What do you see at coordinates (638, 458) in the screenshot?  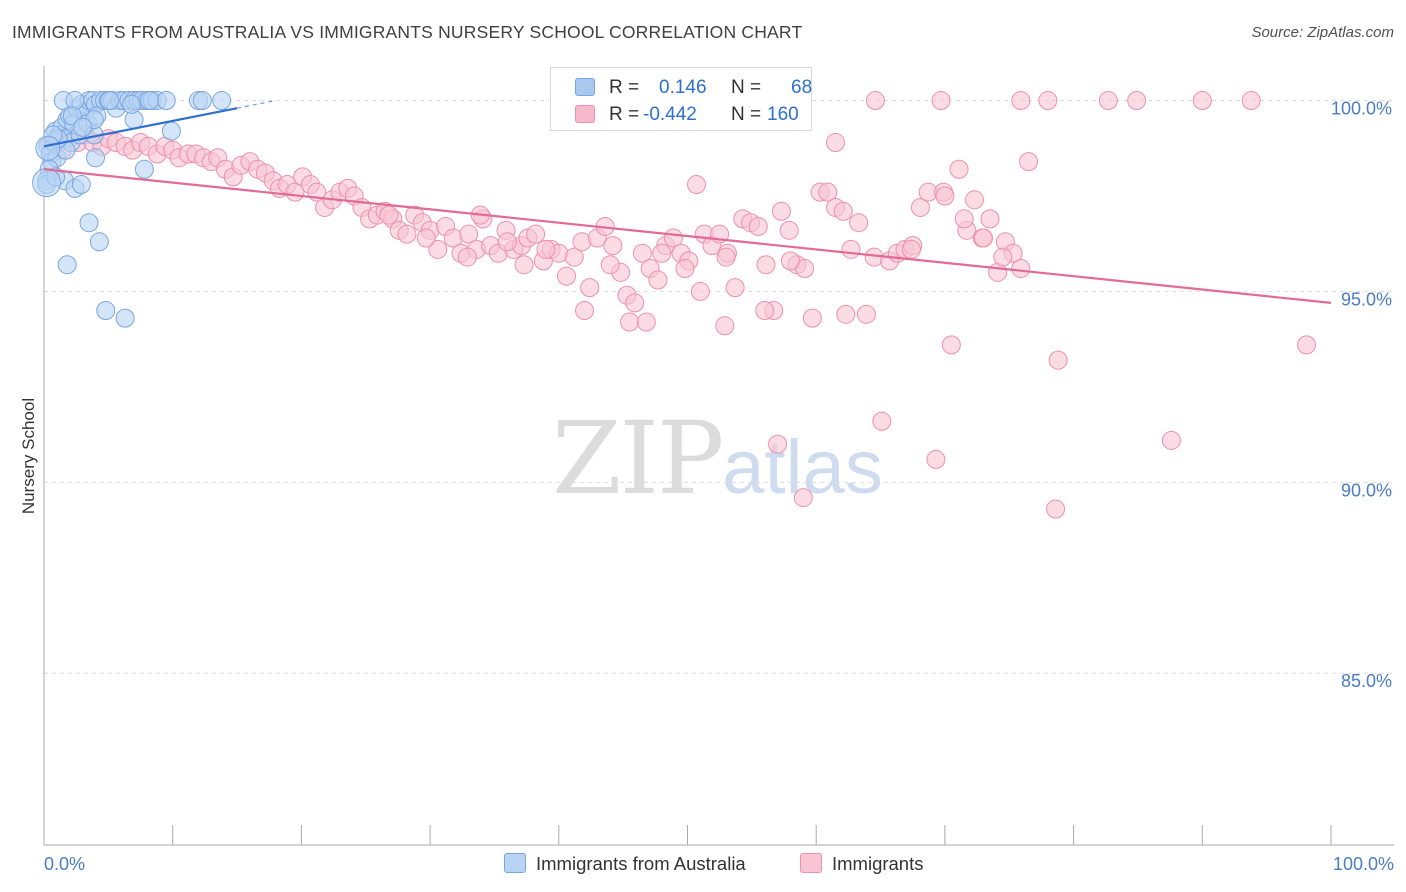 I see `watermark-zip: ZIP` at bounding box center [638, 458].